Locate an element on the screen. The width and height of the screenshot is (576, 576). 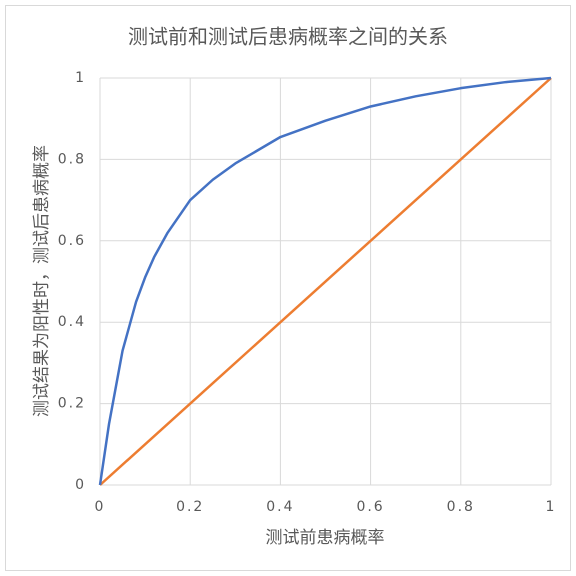
x-tick-label: 0 is located at coordinates (100, 507).